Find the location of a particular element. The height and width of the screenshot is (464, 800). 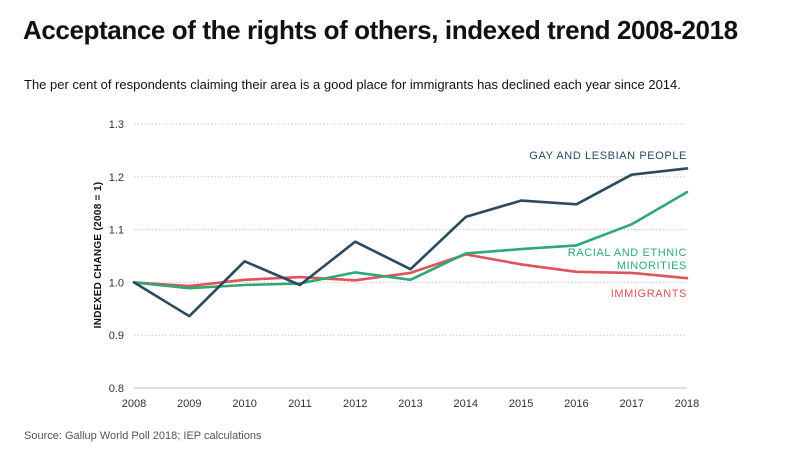

x-tick-label: 2008 is located at coordinates (134, 404).